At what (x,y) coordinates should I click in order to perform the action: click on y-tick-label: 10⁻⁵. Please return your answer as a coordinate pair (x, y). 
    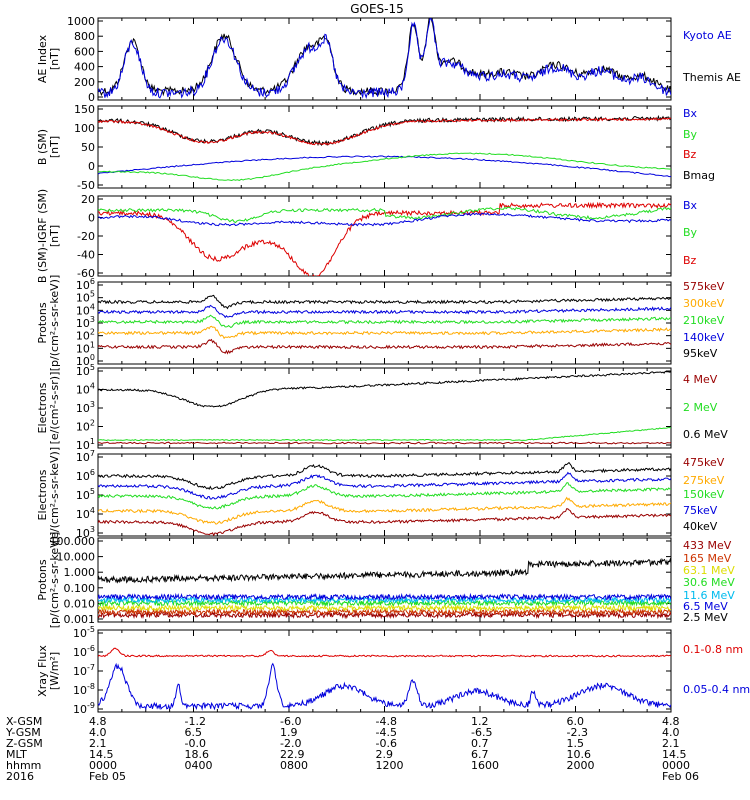
    Looking at the image, I should click on (84, 632).